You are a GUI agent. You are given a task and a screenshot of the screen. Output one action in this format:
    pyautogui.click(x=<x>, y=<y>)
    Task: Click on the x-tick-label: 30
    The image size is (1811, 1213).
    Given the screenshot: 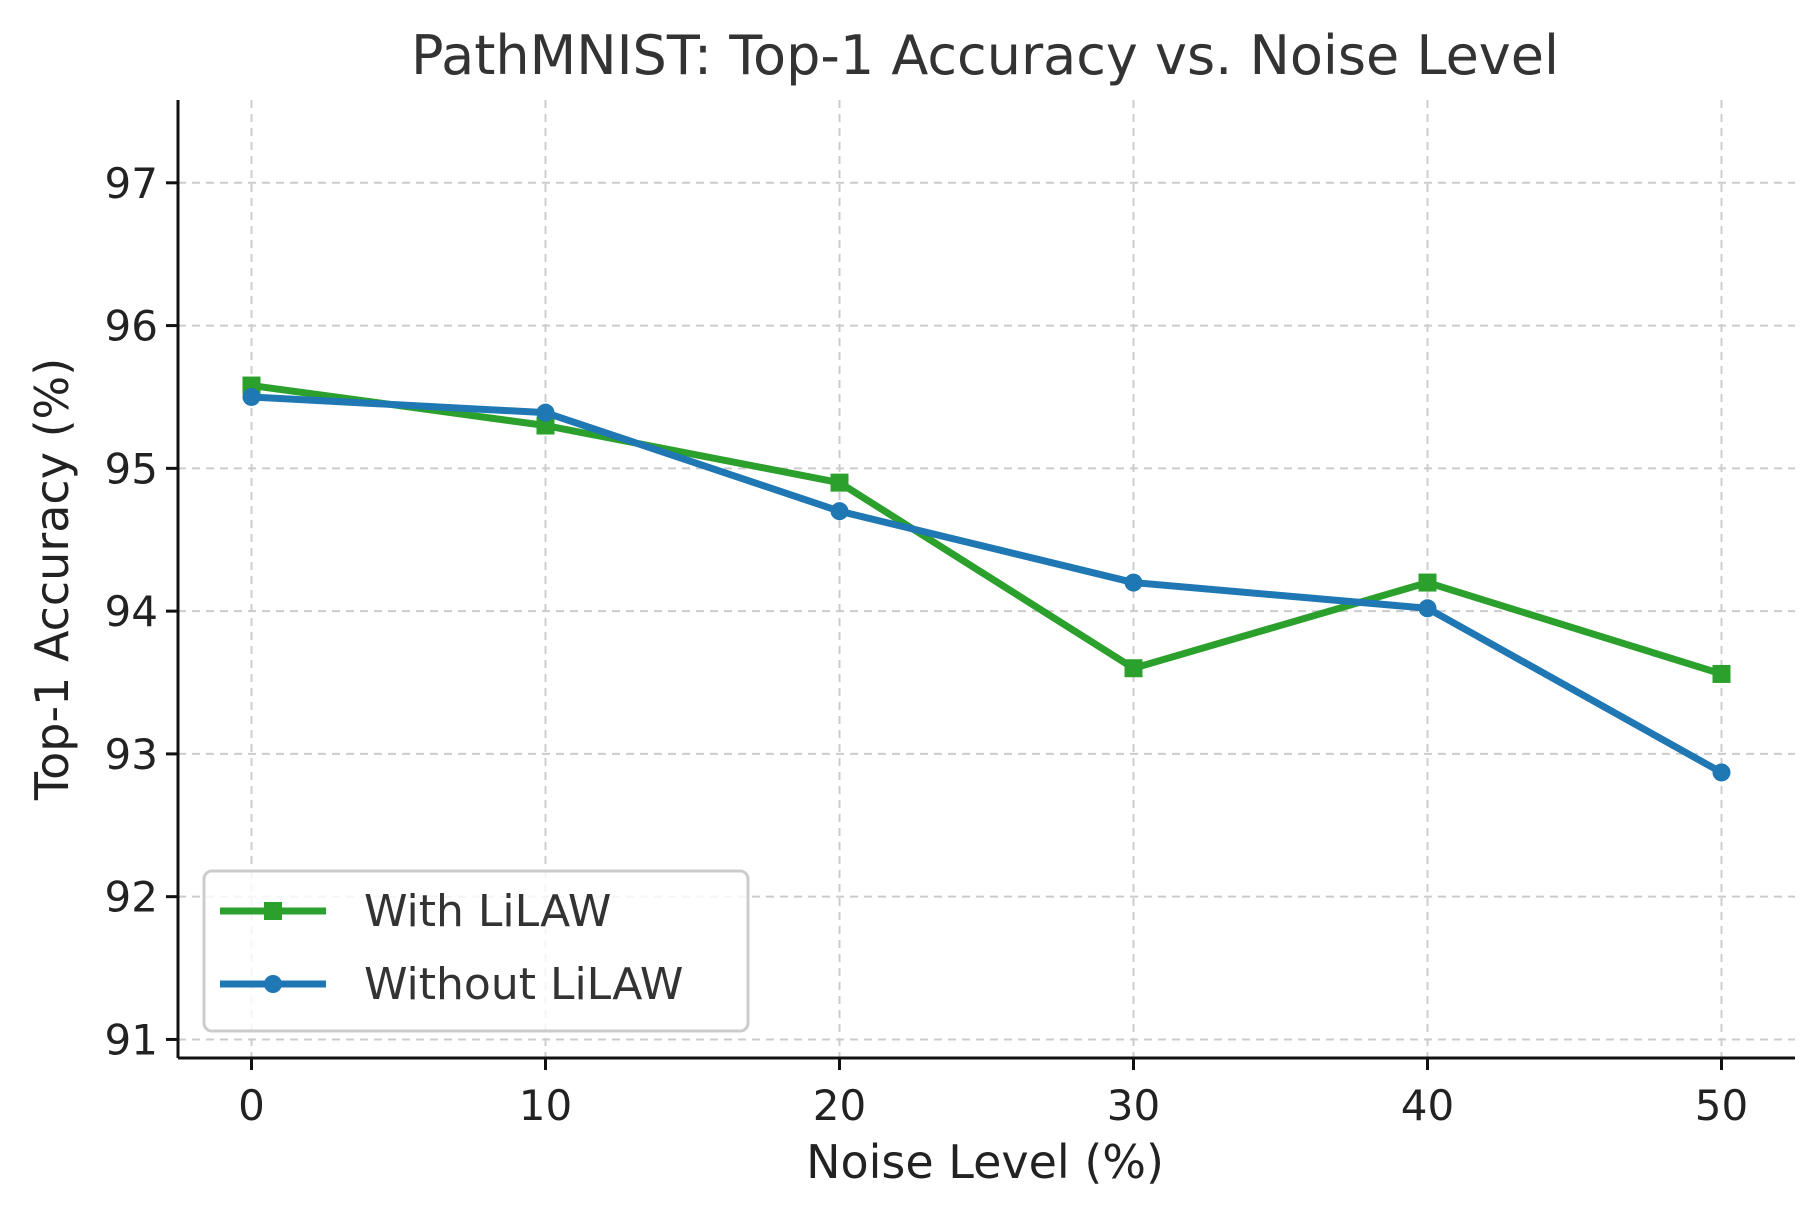 What is the action you would take?
    pyautogui.click(x=1133, y=1105)
    